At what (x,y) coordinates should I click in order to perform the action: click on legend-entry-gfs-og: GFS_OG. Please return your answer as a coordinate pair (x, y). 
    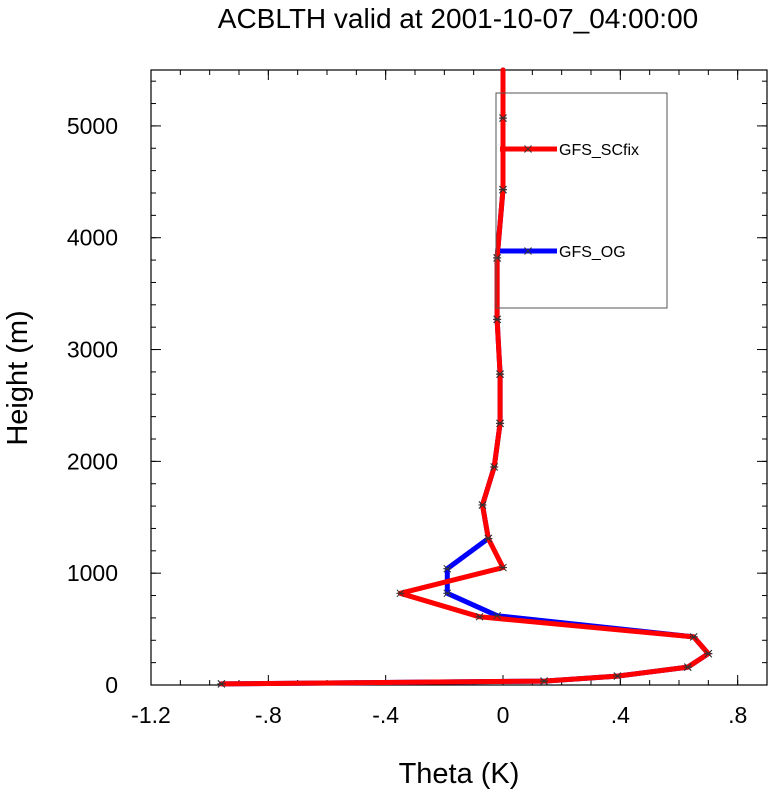
    Looking at the image, I should click on (563, 252).